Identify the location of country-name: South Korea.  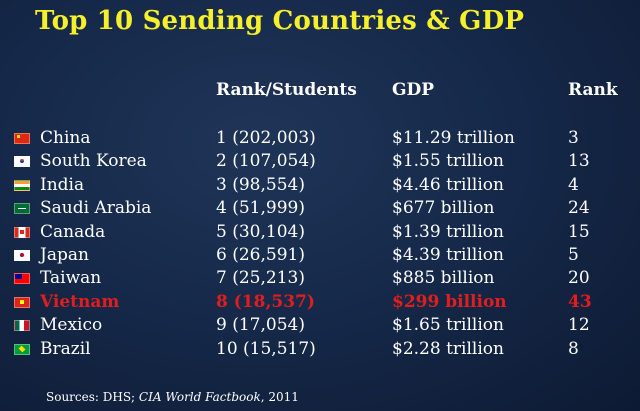
(93, 161).